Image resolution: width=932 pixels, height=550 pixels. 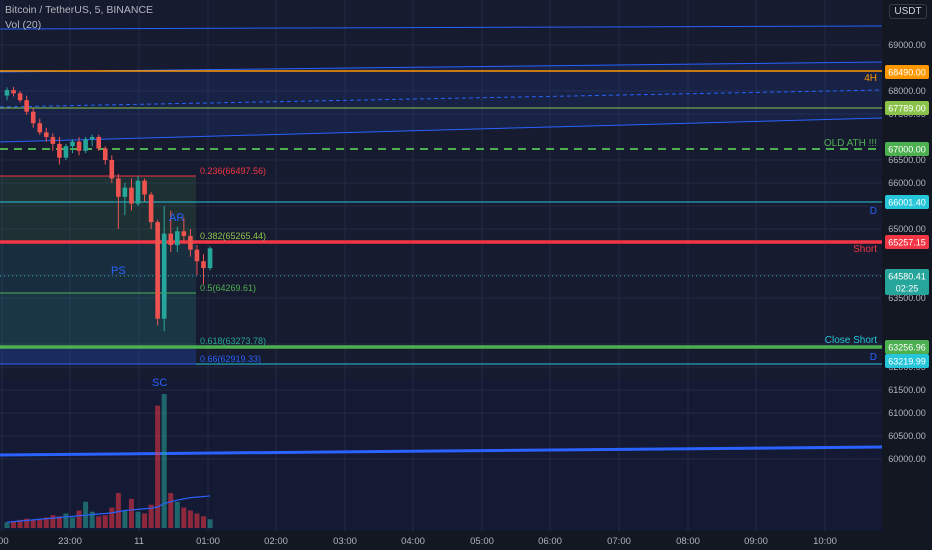 I want to click on line-label: OLD ATH !!!, so click(x=850, y=143).